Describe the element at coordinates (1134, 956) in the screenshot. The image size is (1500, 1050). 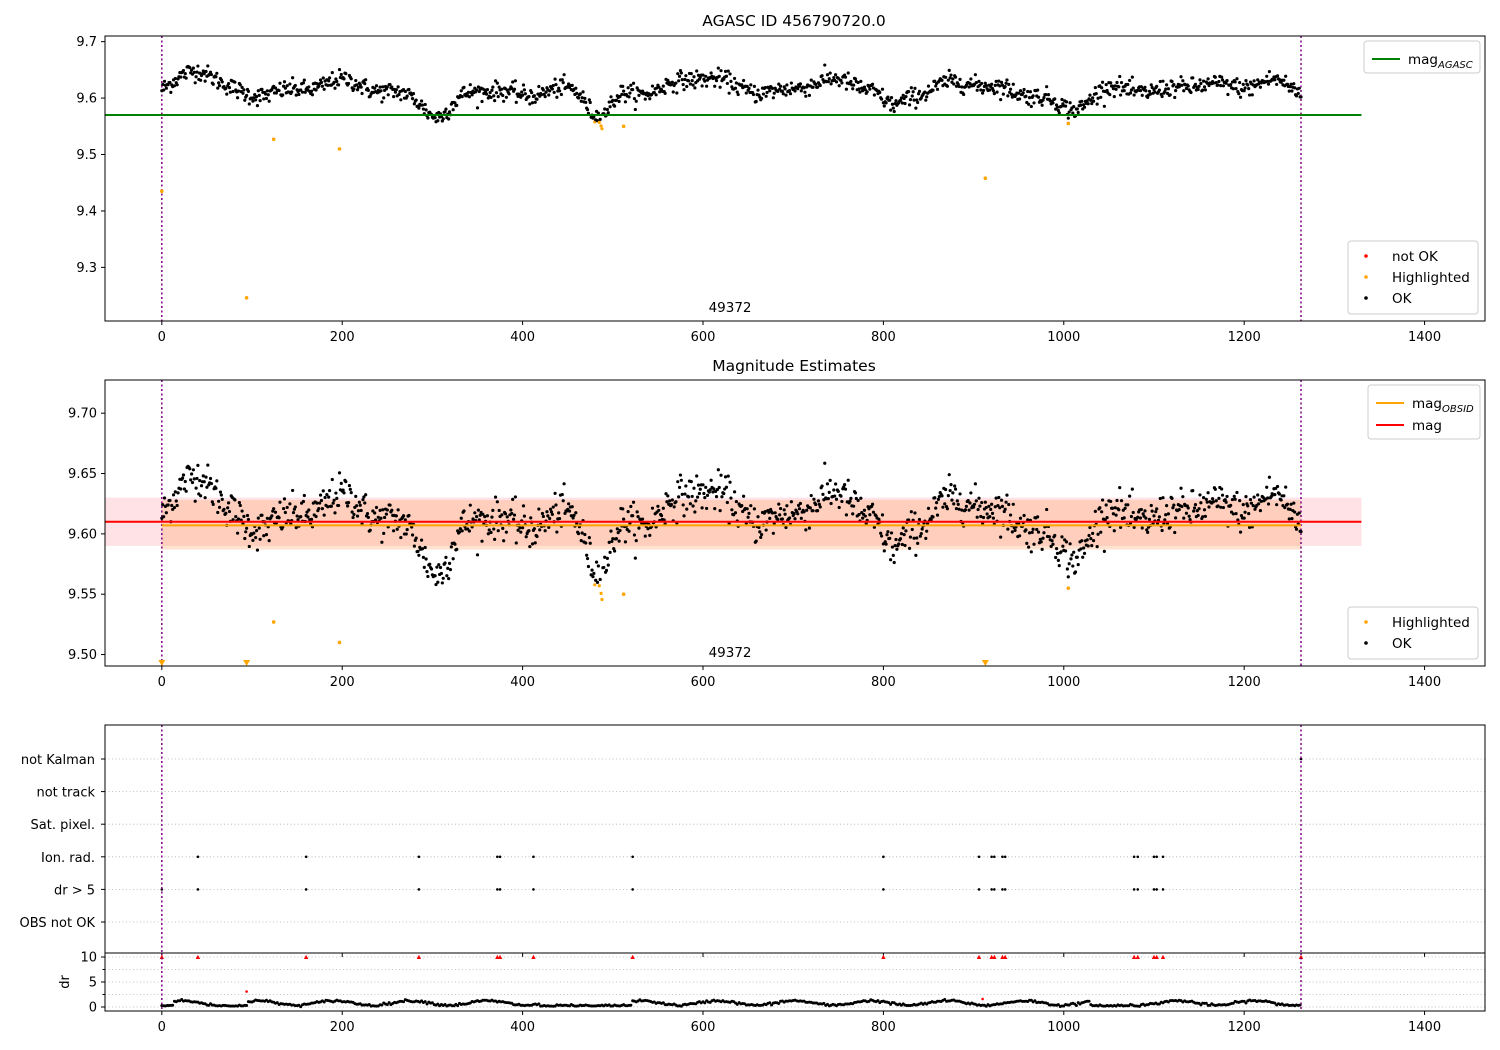
I see `dr-clipped-marker` at that location.